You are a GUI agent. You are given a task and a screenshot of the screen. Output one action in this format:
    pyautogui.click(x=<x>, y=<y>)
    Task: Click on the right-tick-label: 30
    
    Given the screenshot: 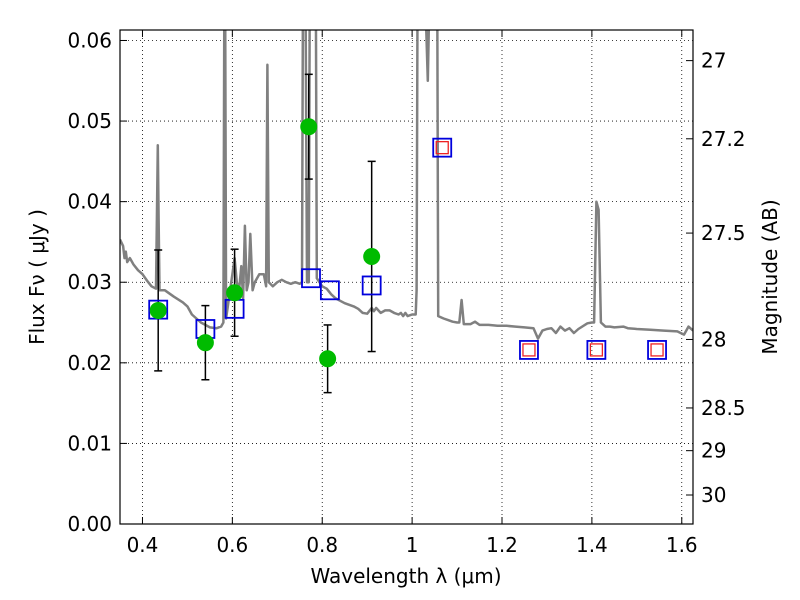 What is the action you would take?
    pyautogui.click(x=713, y=495)
    